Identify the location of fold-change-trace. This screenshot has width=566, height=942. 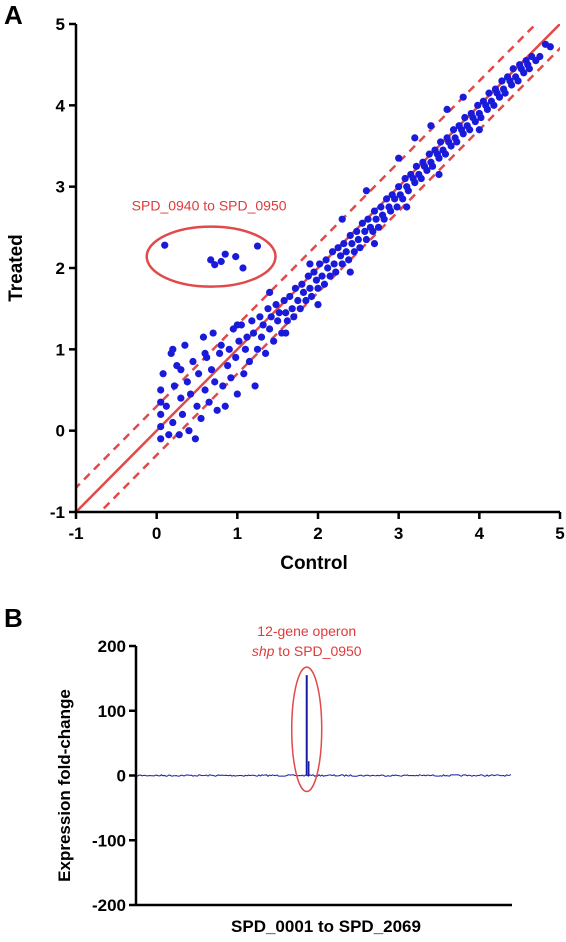
(323, 775).